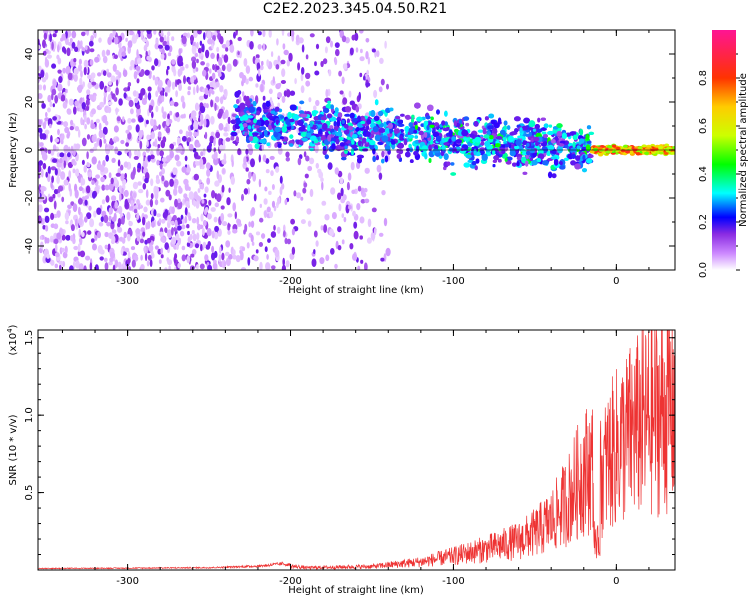 This screenshot has height=600, width=750. I want to click on colorbar-ticks: 0.00.20.40.60.8, so click(719, 165).